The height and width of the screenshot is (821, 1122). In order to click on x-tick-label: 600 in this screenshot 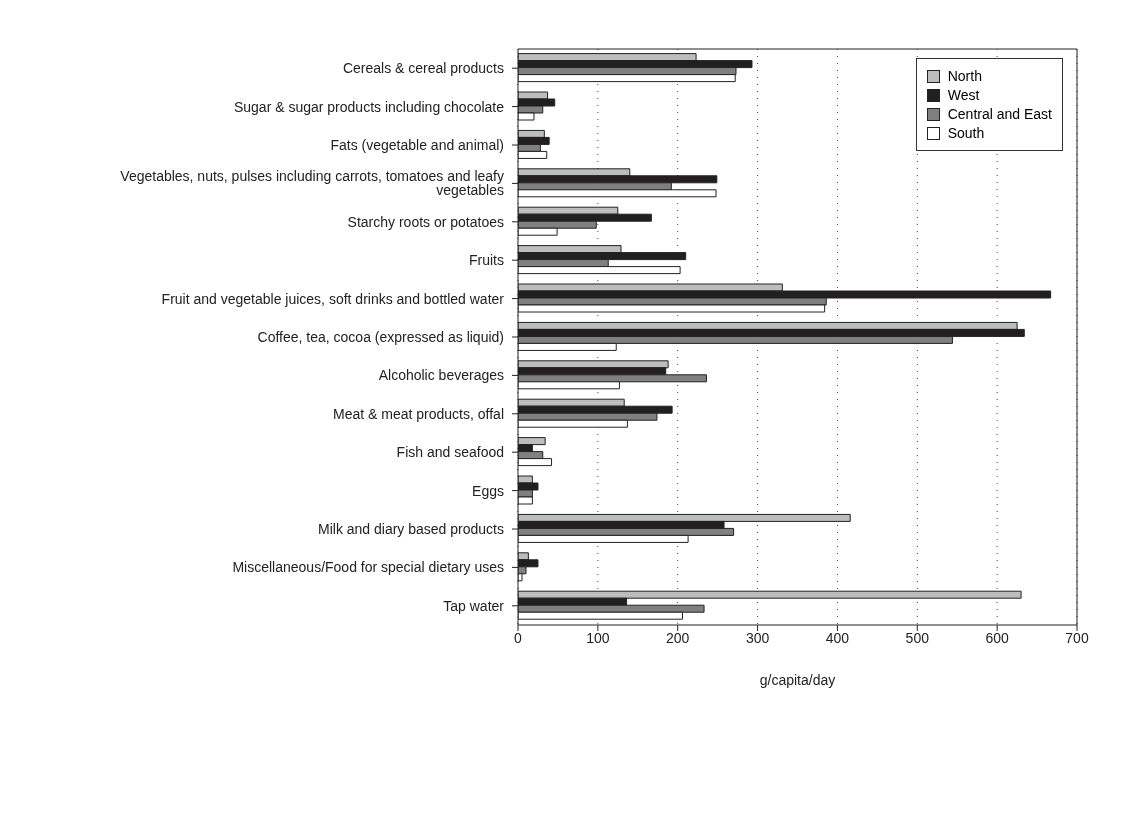, I will do `click(997, 637)`.